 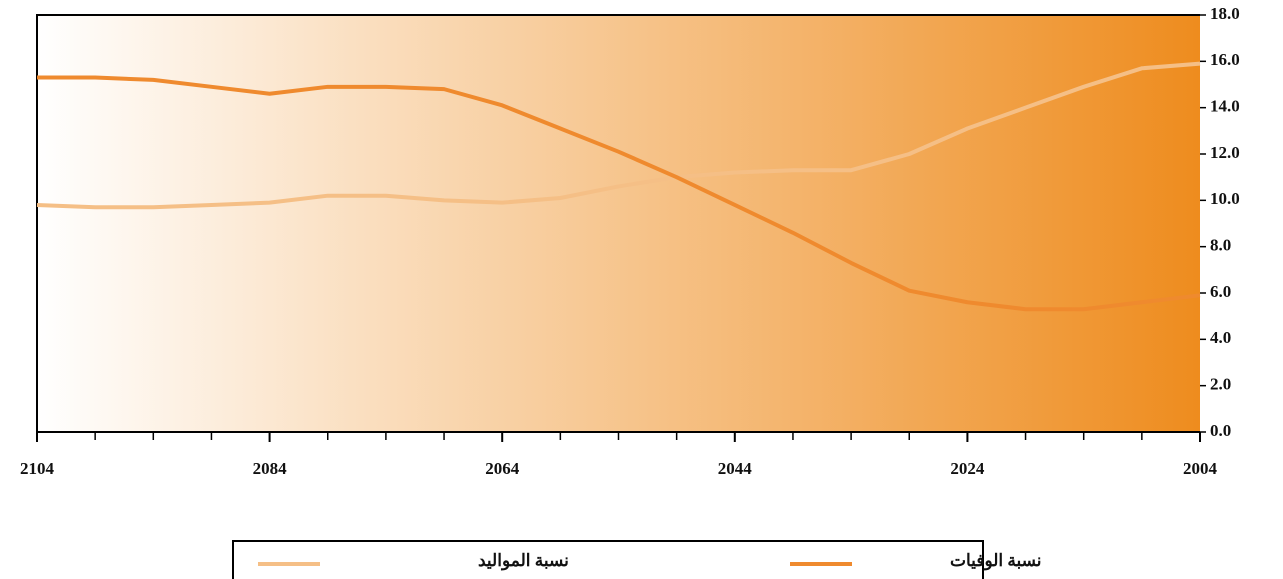 What do you see at coordinates (37, 468) in the screenshot?
I see `x-tick-label: 2104` at bounding box center [37, 468].